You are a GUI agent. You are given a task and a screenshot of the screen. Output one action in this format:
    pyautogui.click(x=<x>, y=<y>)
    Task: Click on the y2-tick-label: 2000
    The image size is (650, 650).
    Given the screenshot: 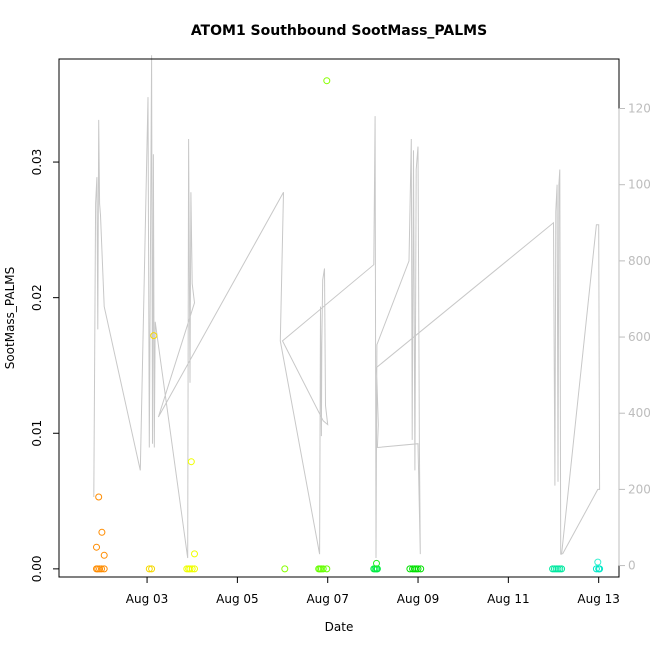 What is the action you would take?
    pyautogui.click(x=639, y=489)
    